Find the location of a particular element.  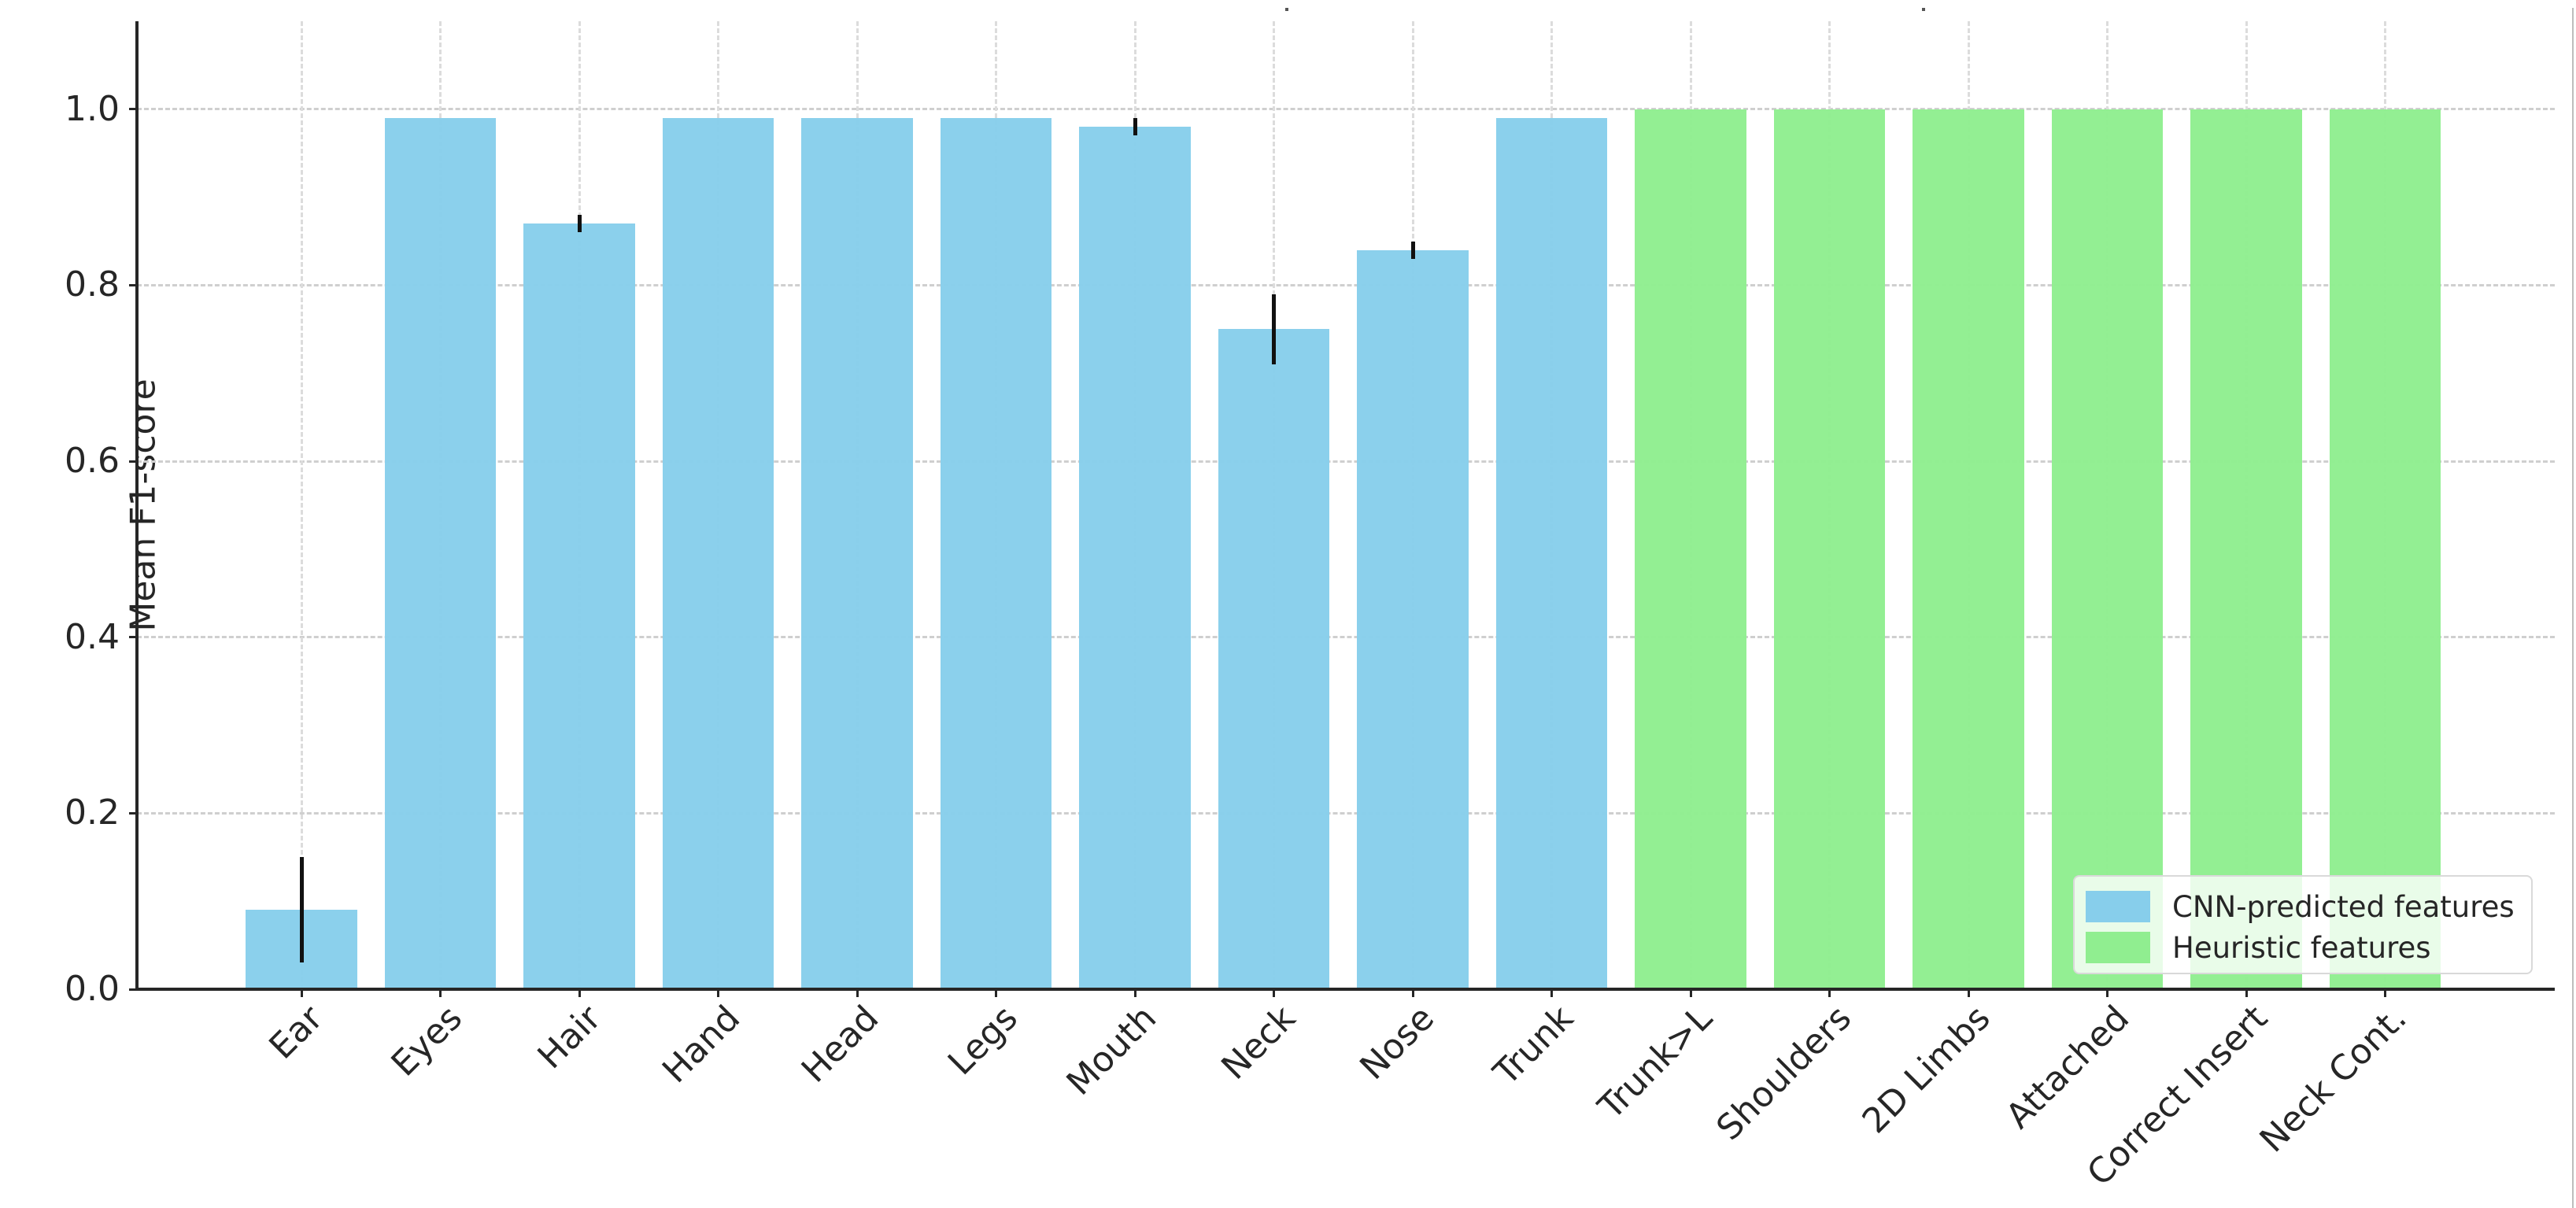

x-tick-label: Attached is located at coordinates (2067, 1067).